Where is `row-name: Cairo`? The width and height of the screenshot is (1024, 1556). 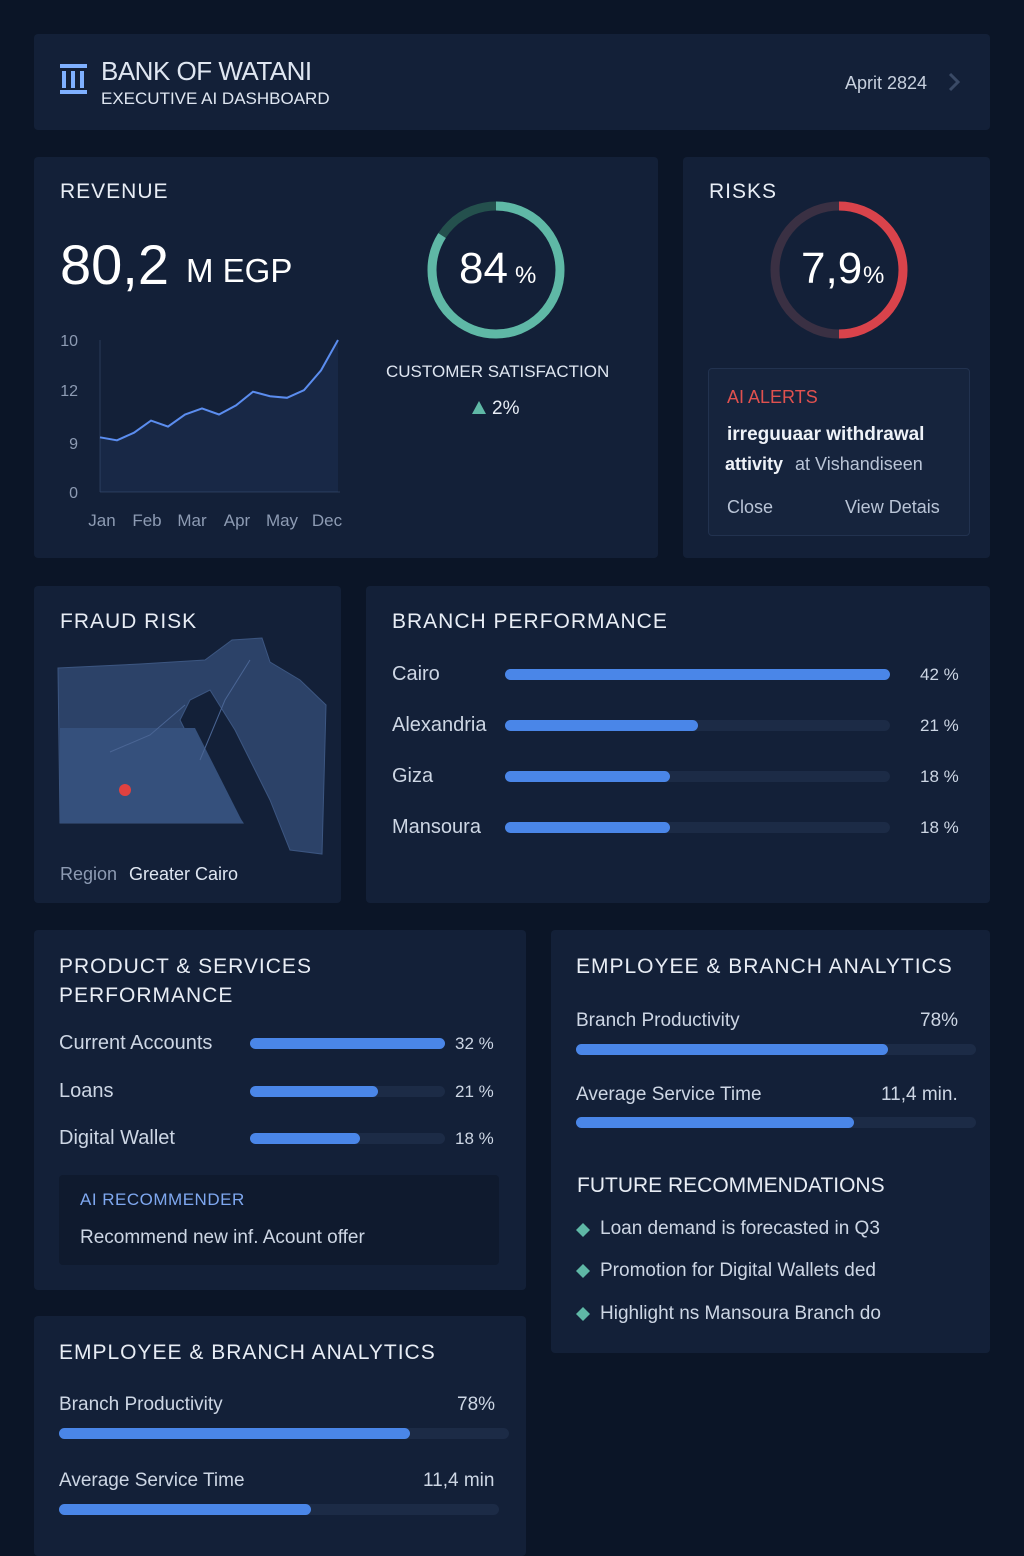 row-name: Cairo is located at coordinates (416, 674).